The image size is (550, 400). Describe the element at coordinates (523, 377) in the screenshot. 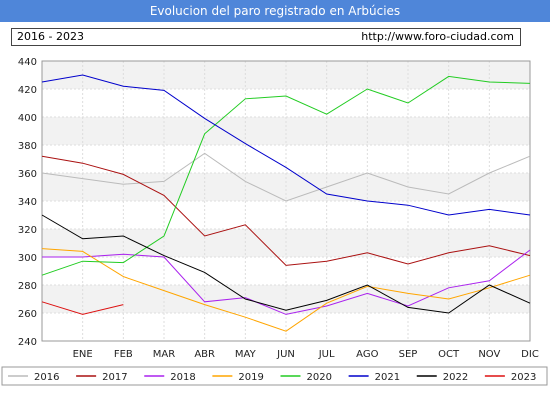

I see `legend-label-2023: 2023` at that location.